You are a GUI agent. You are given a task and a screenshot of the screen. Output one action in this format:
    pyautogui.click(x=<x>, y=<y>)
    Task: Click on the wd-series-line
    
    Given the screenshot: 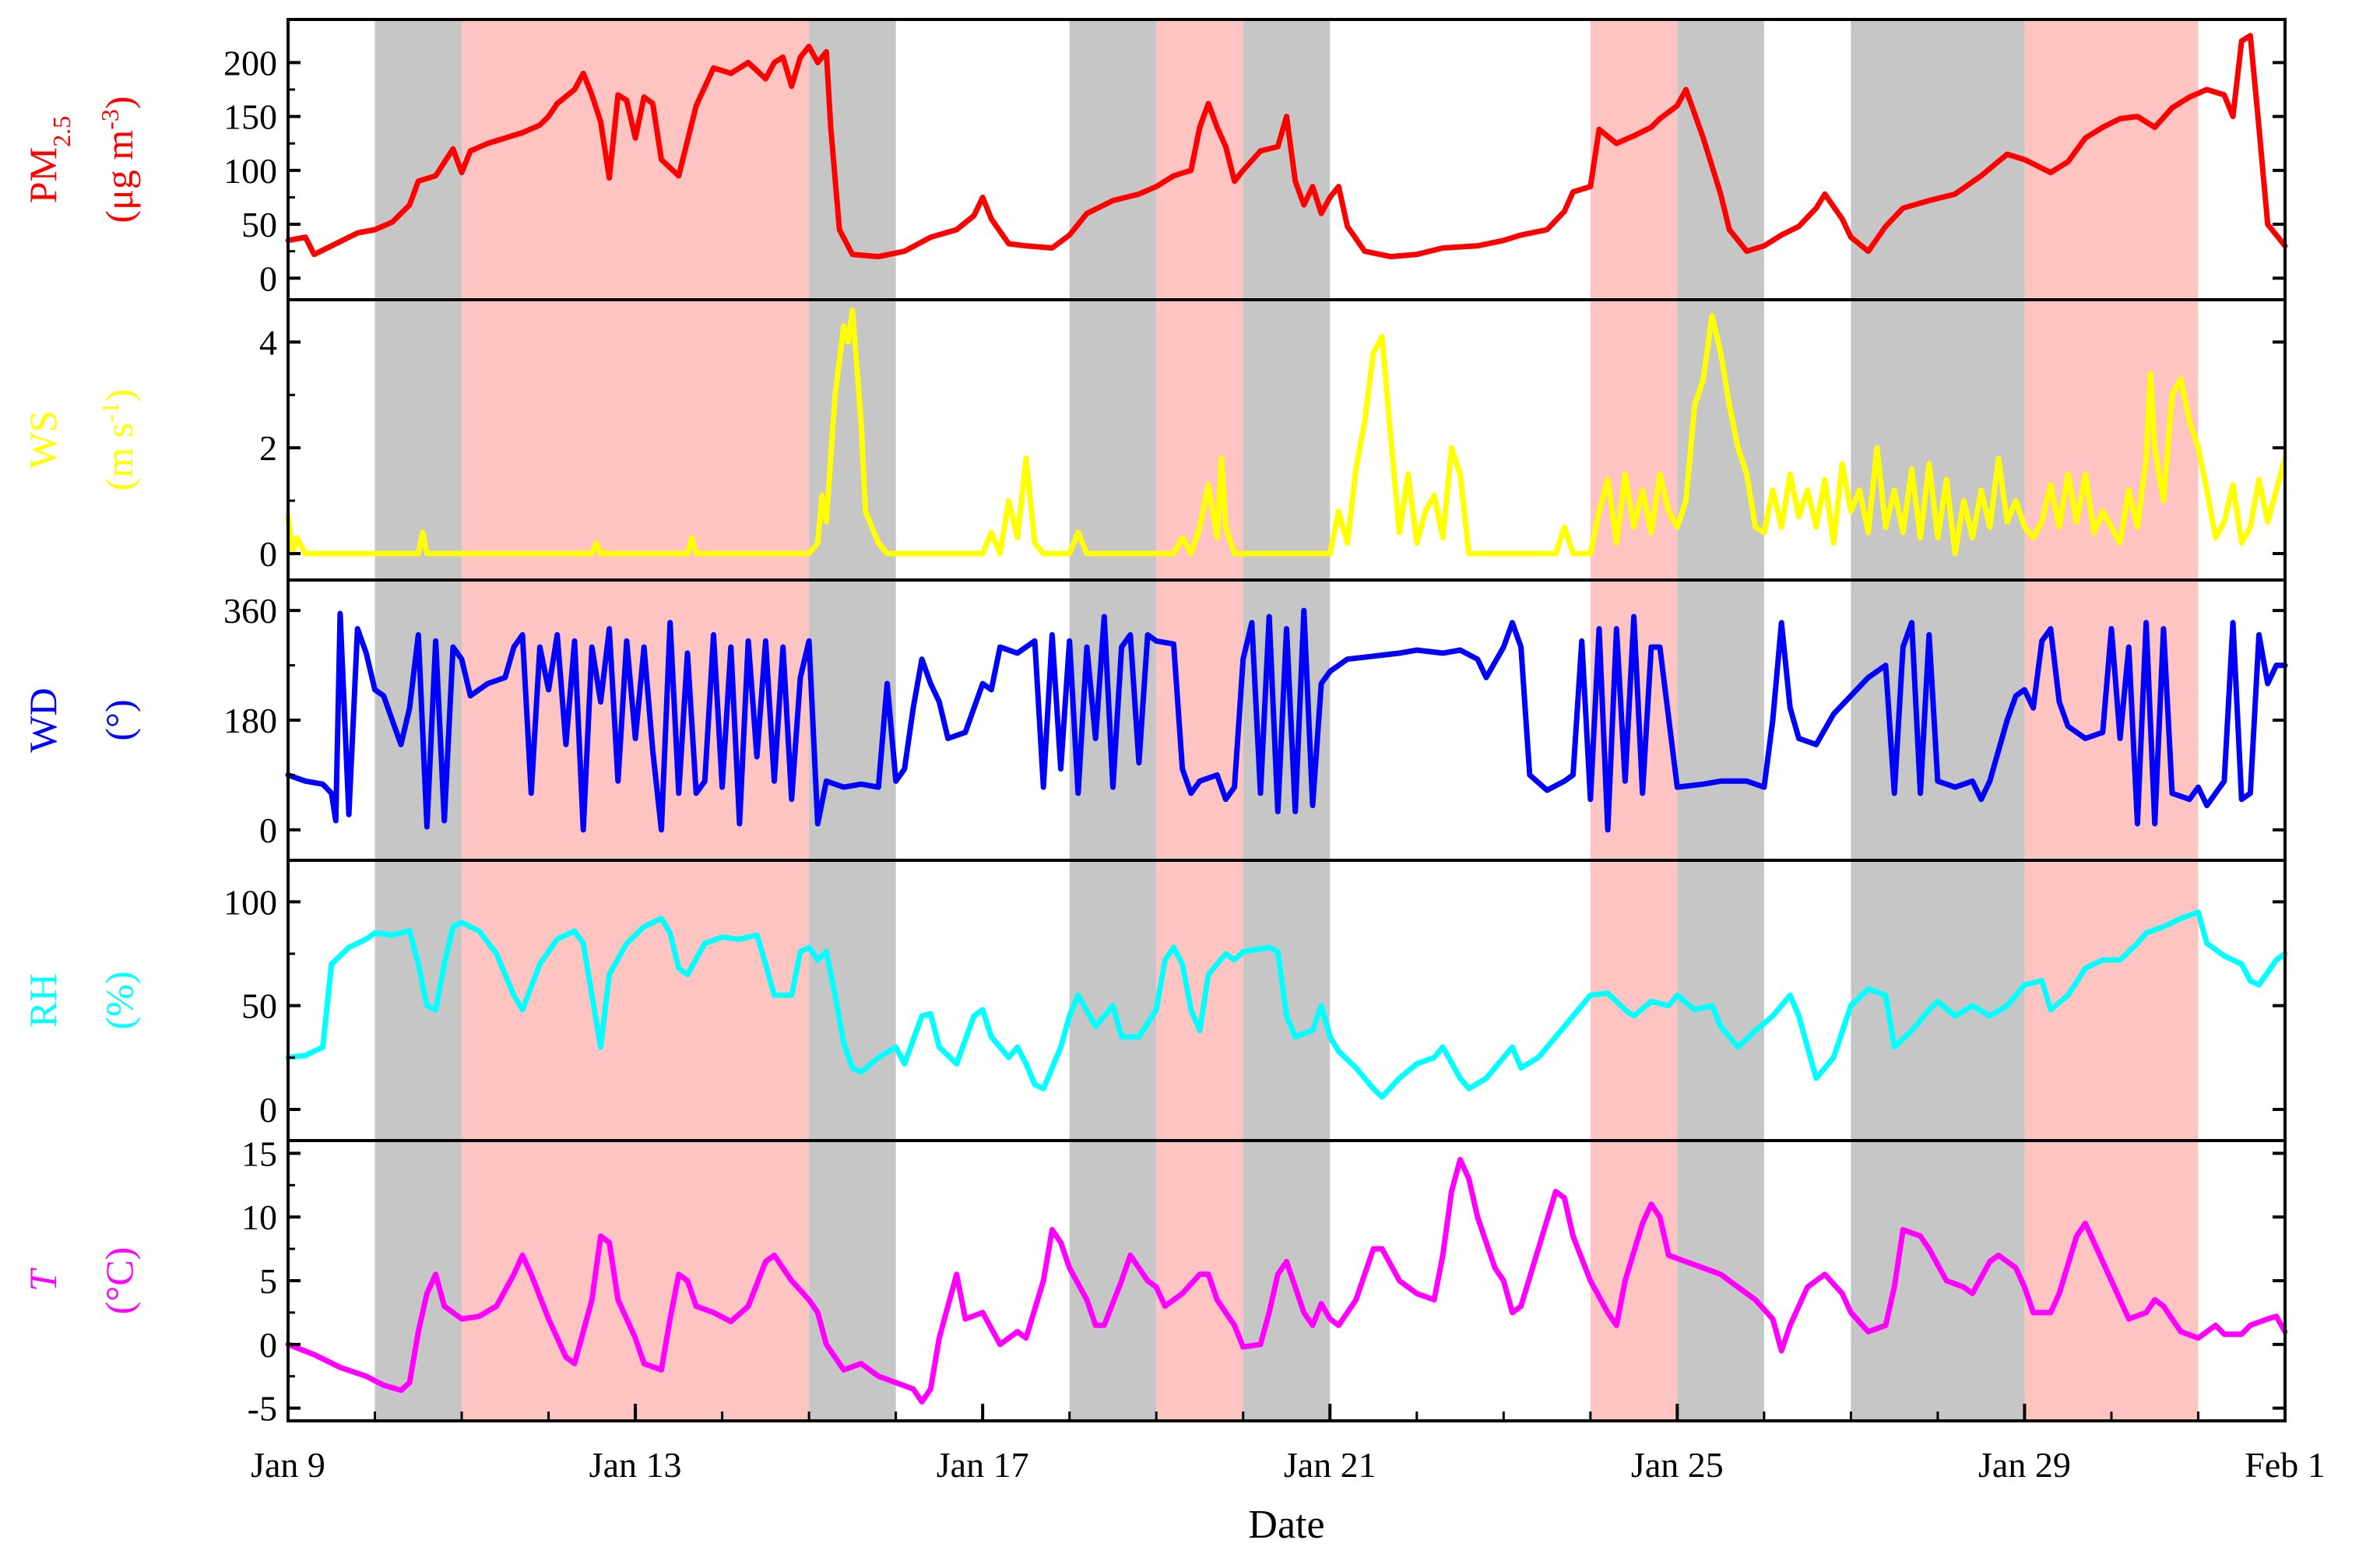 What is the action you would take?
    pyautogui.click(x=1286, y=720)
    